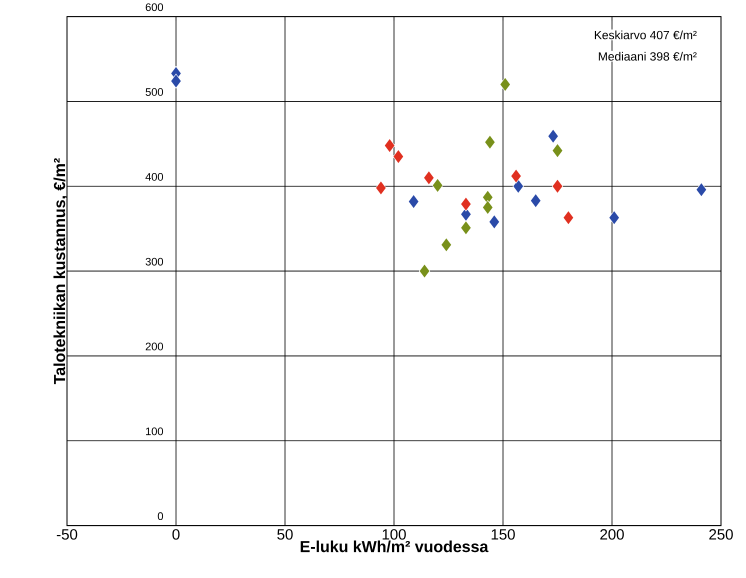  What do you see at coordinates (155, 8) in the screenshot?
I see `y-tick-label: 600` at bounding box center [155, 8].